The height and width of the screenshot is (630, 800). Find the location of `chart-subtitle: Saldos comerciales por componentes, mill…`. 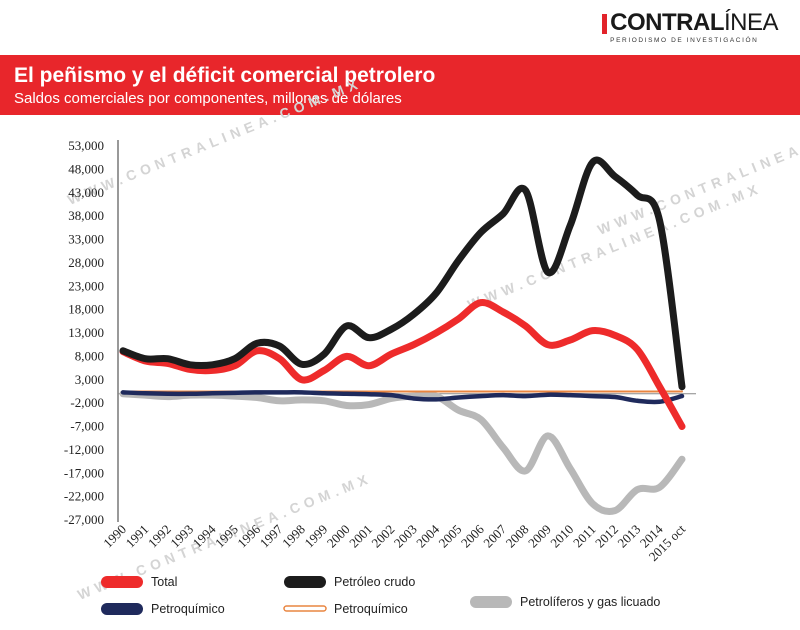

chart-subtitle: Saldos comerciales por componentes, mill… is located at coordinates (208, 98).